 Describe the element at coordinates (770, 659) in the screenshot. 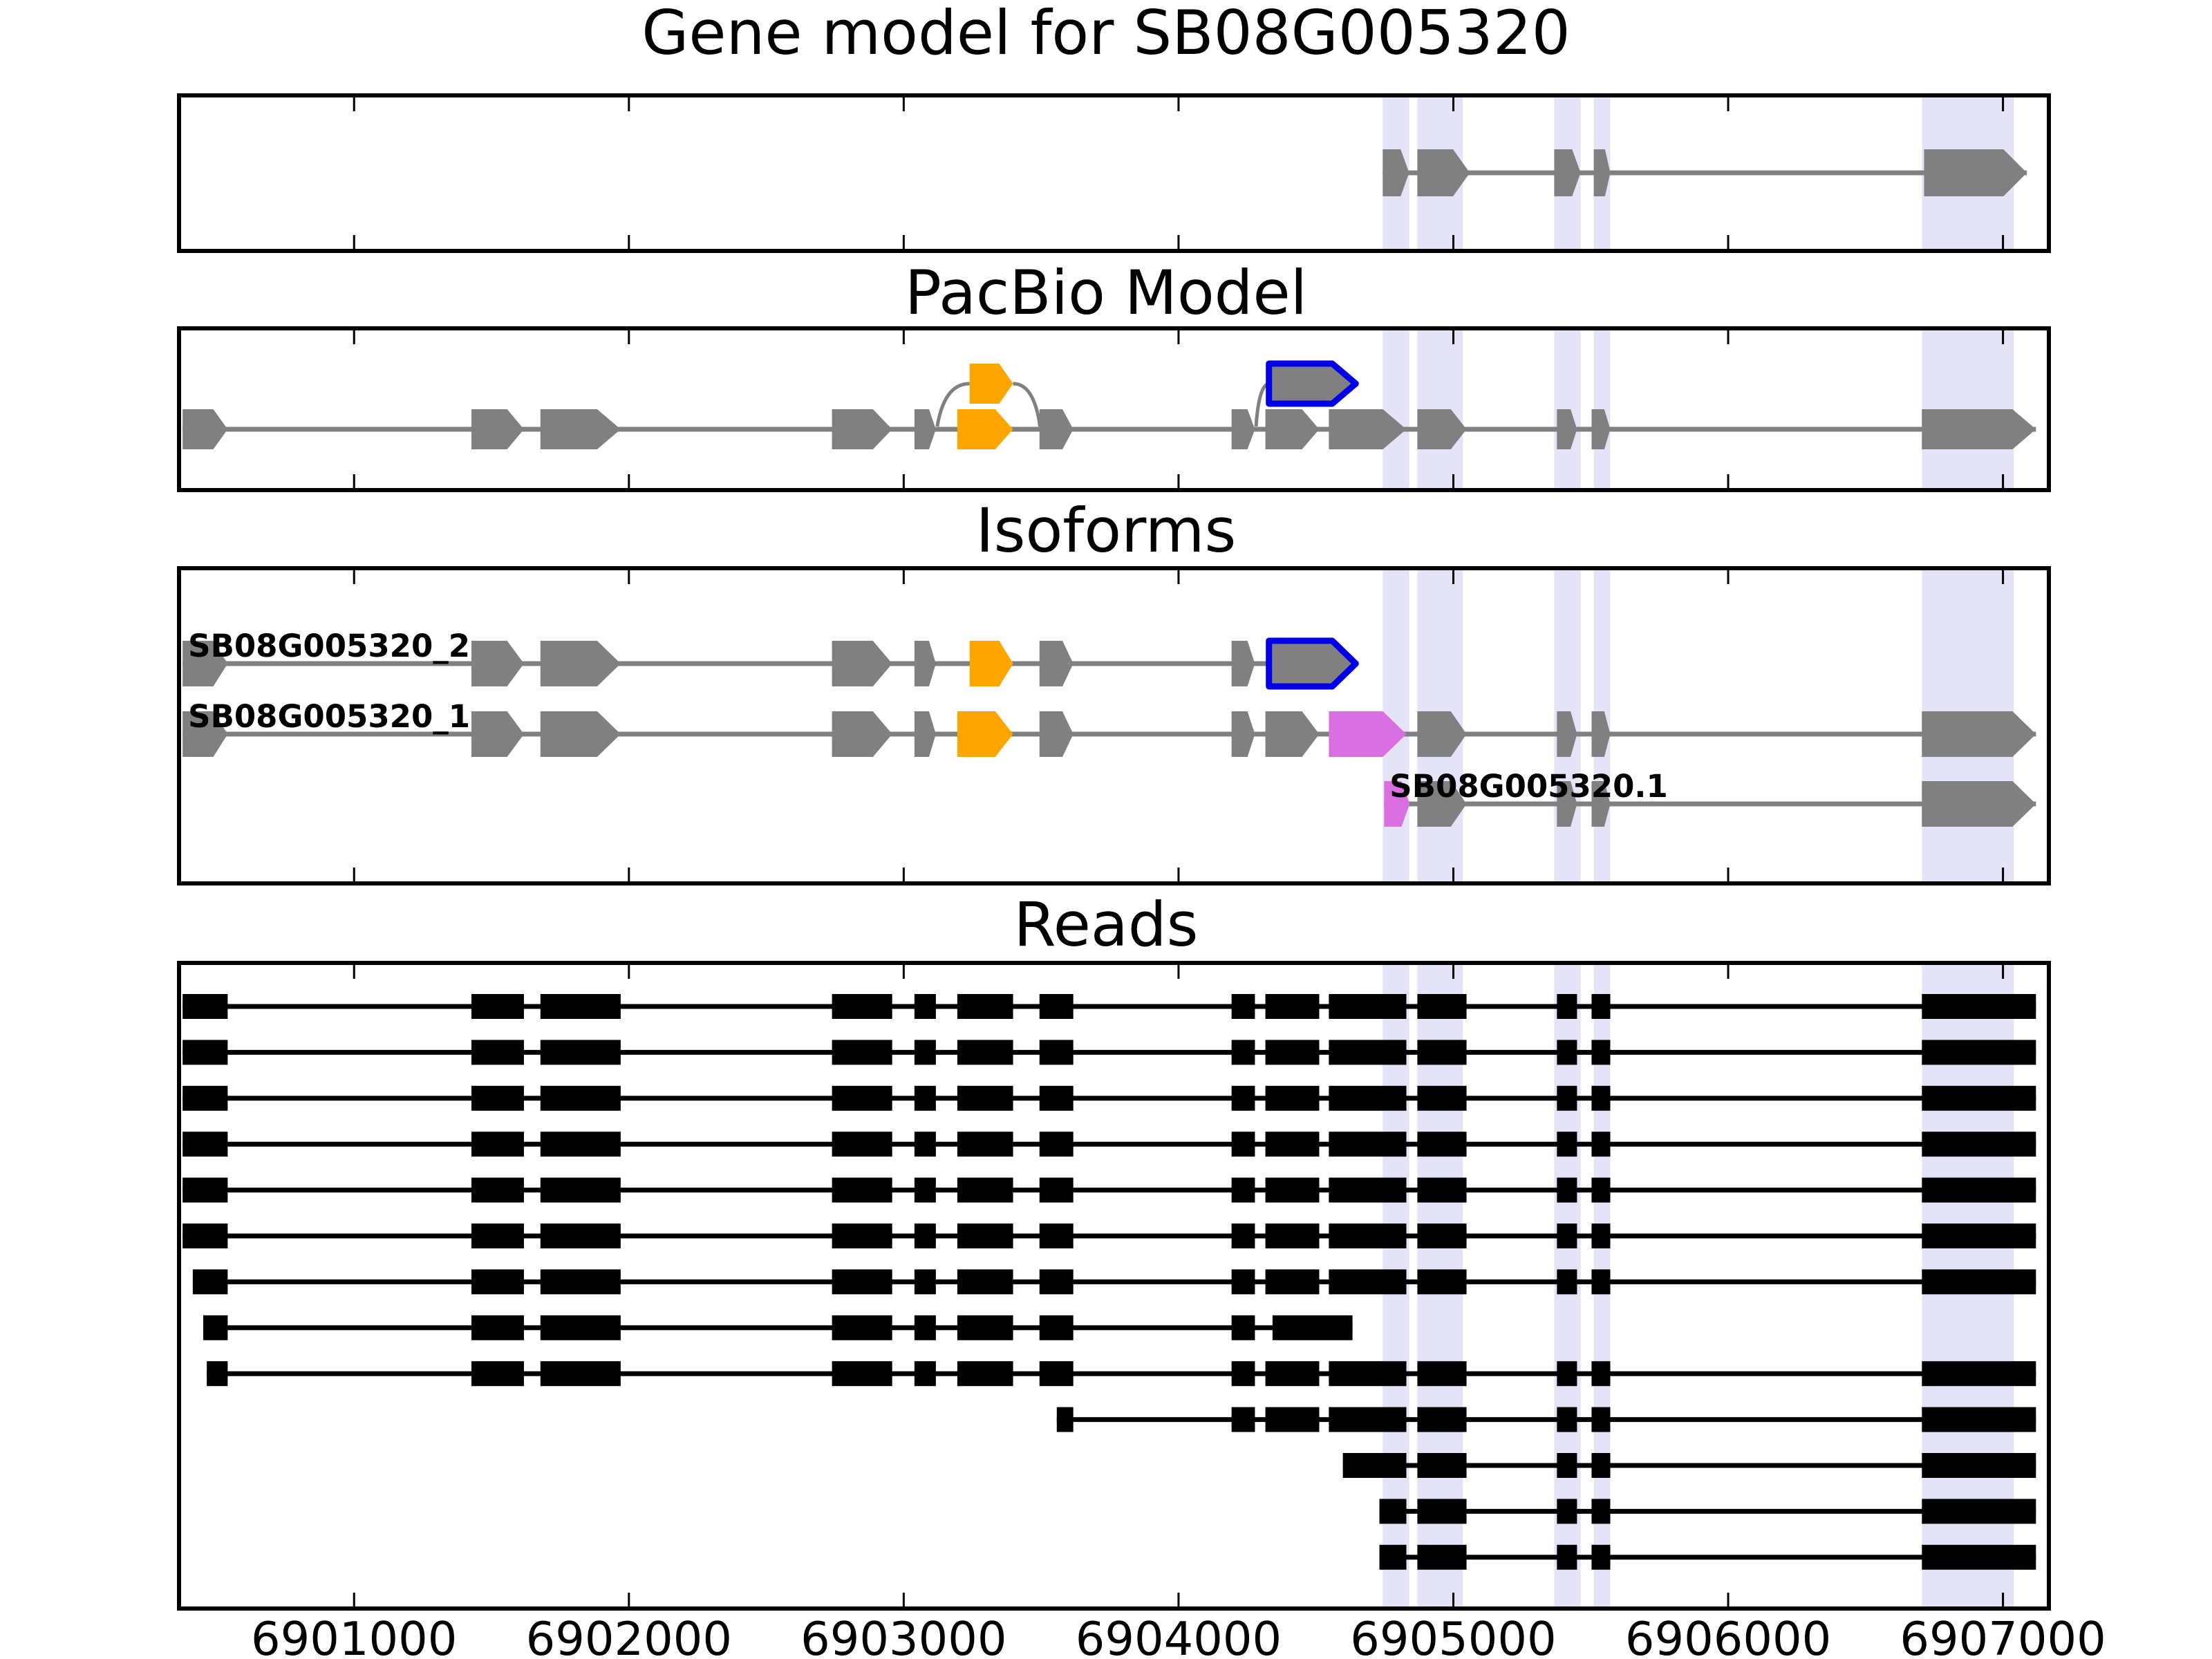

I see `isoform-row: SB08G005320_2` at that location.